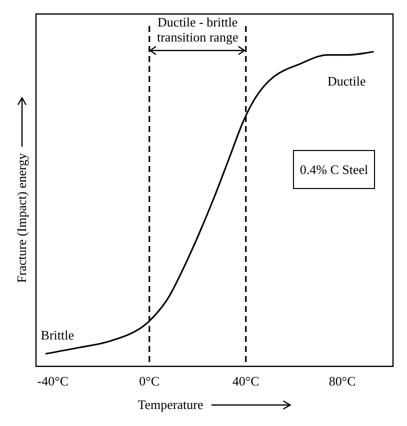 The image size is (407, 426). Describe the element at coordinates (342, 381) in the screenshot. I see `x-tick-label: 80°C` at that location.